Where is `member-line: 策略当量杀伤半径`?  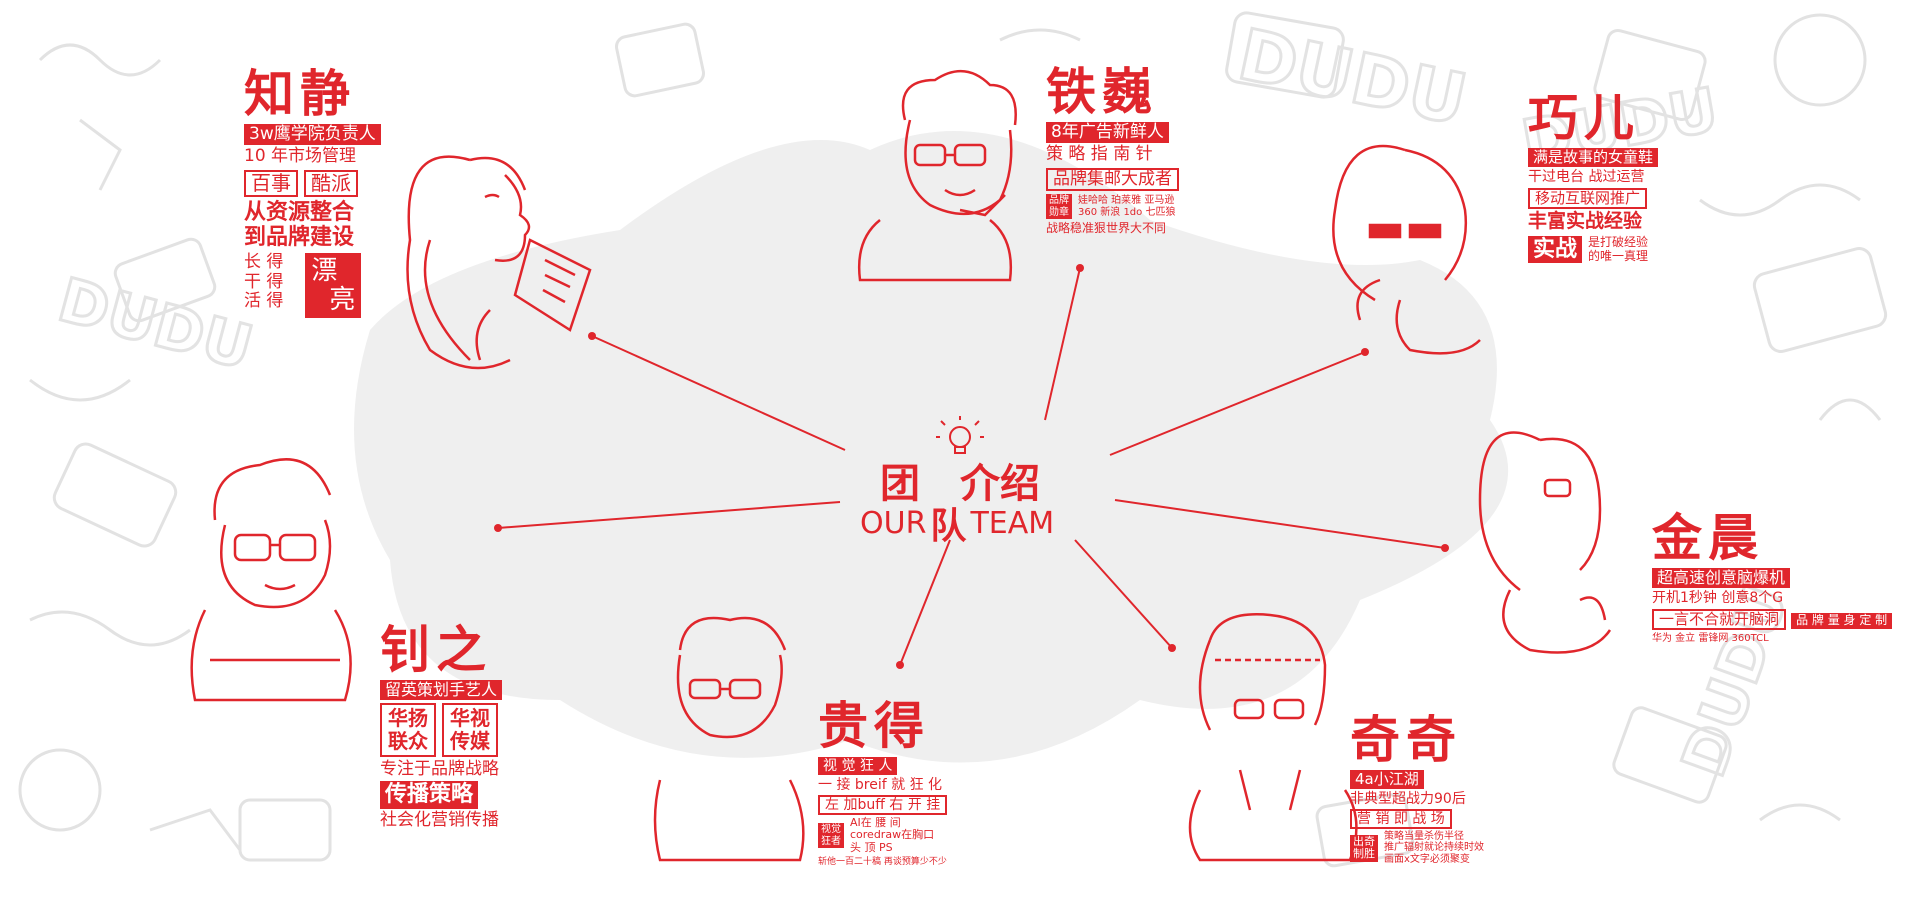 member-line: 策略当量杀伤半径 is located at coordinates (1424, 836).